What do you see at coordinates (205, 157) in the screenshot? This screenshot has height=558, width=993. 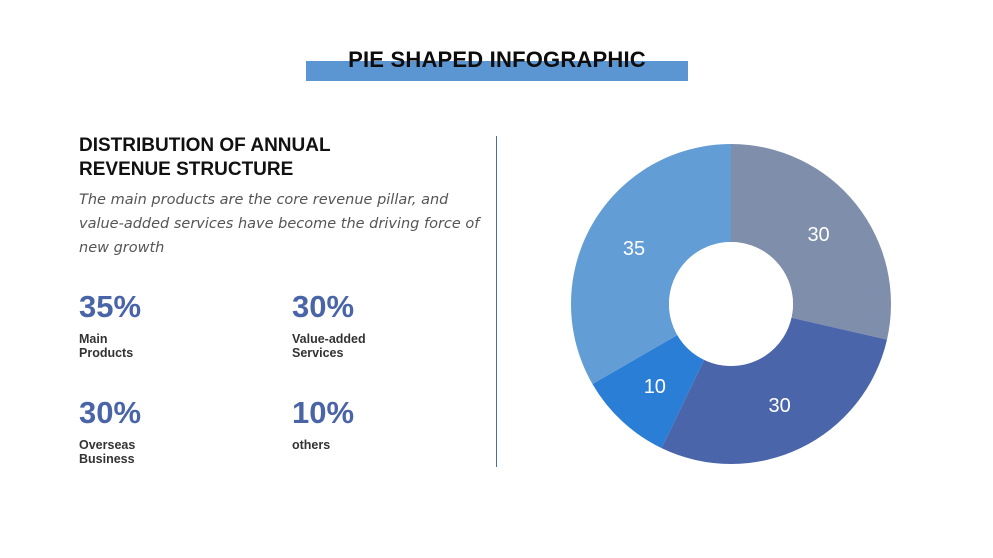 I see `section-heading: DISTRIBUTION OF ANNUAL REVENUE STRUCTURE` at bounding box center [205, 157].